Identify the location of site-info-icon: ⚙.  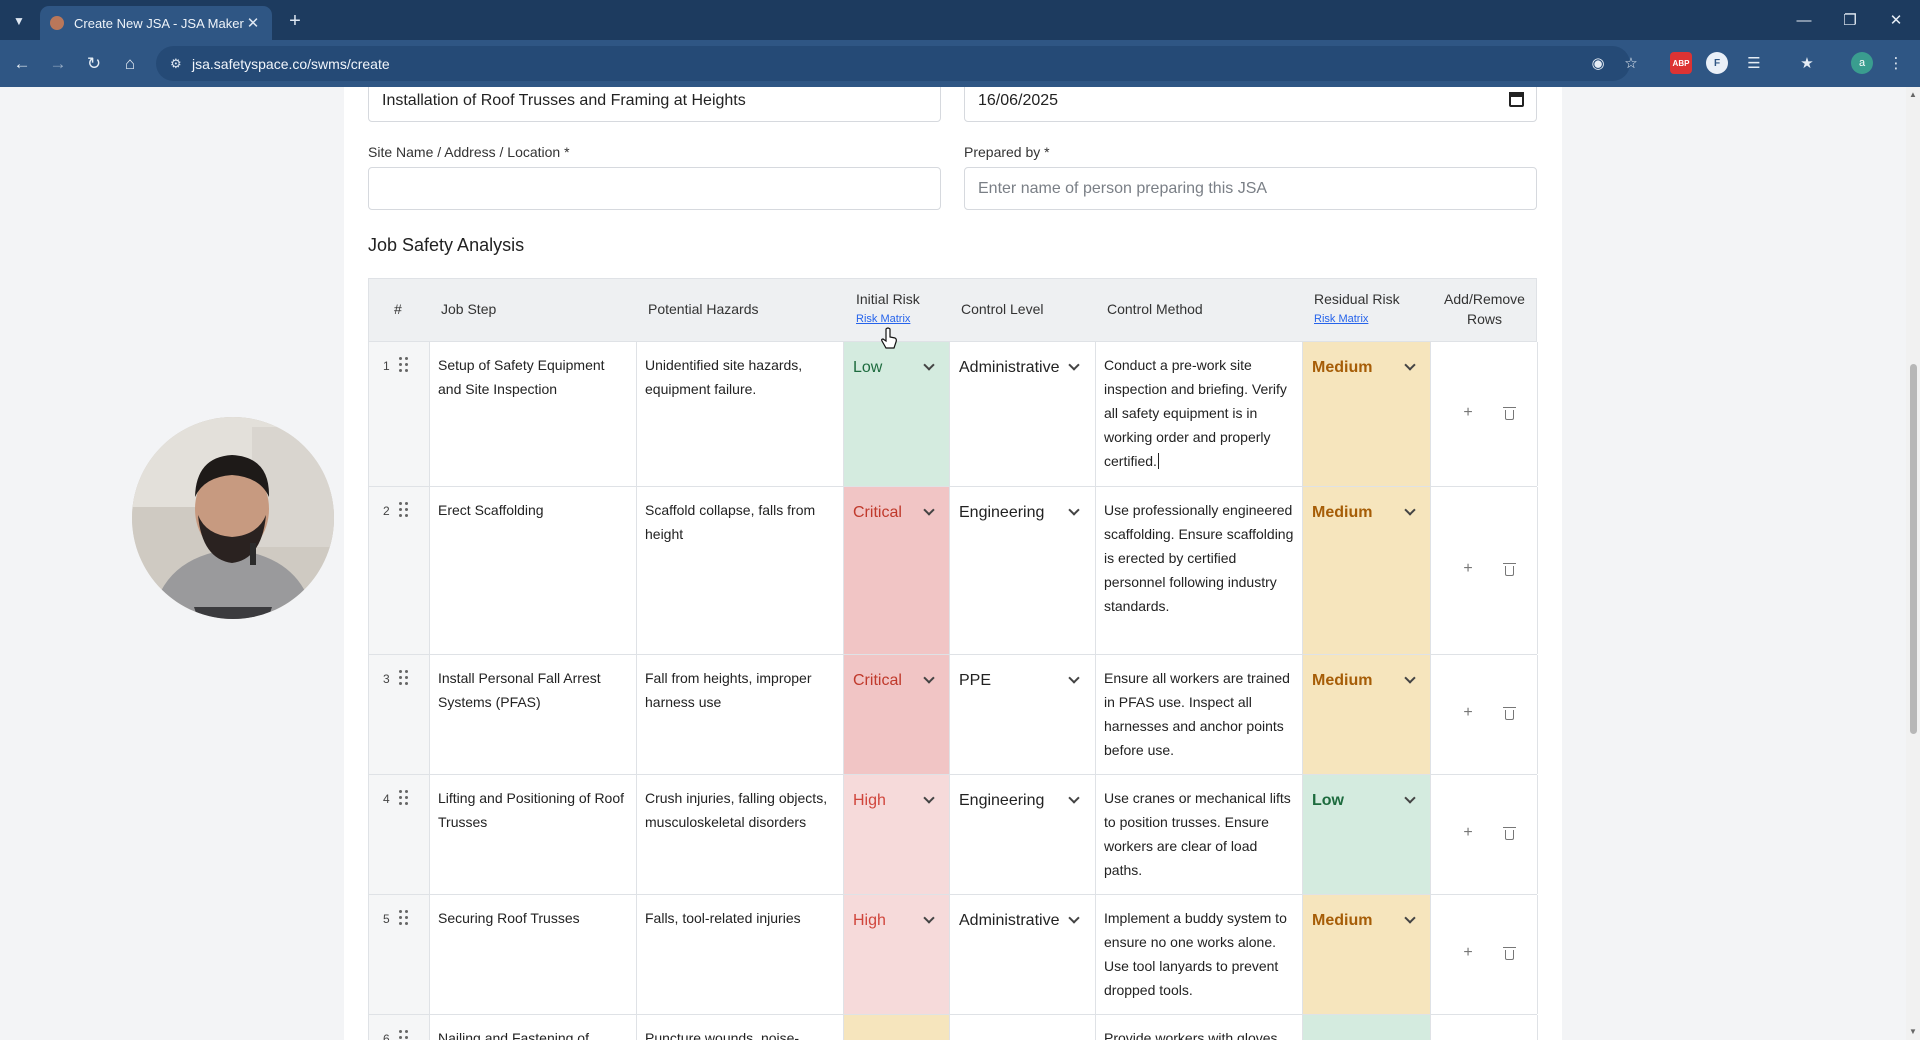
(176, 63).